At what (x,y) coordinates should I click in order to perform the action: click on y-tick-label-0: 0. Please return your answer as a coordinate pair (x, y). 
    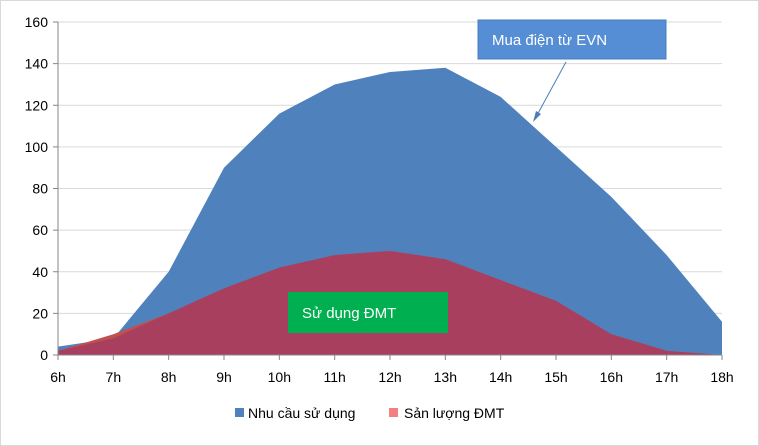
    Looking at the image, I should click on (44, 355).